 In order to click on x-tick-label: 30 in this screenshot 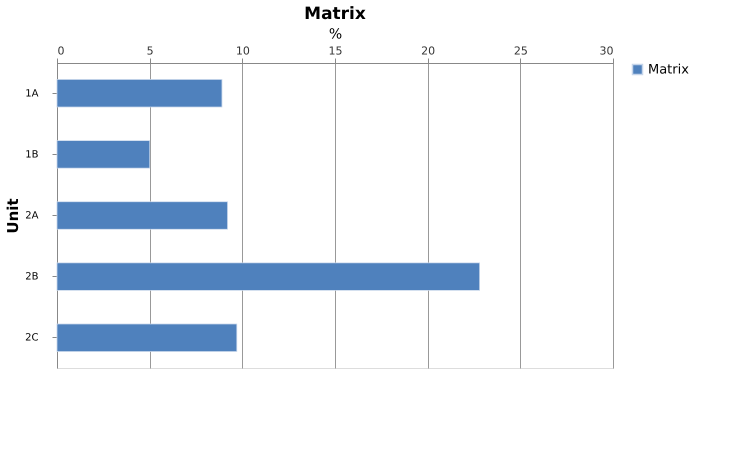, I will do `click(607, 51)`.